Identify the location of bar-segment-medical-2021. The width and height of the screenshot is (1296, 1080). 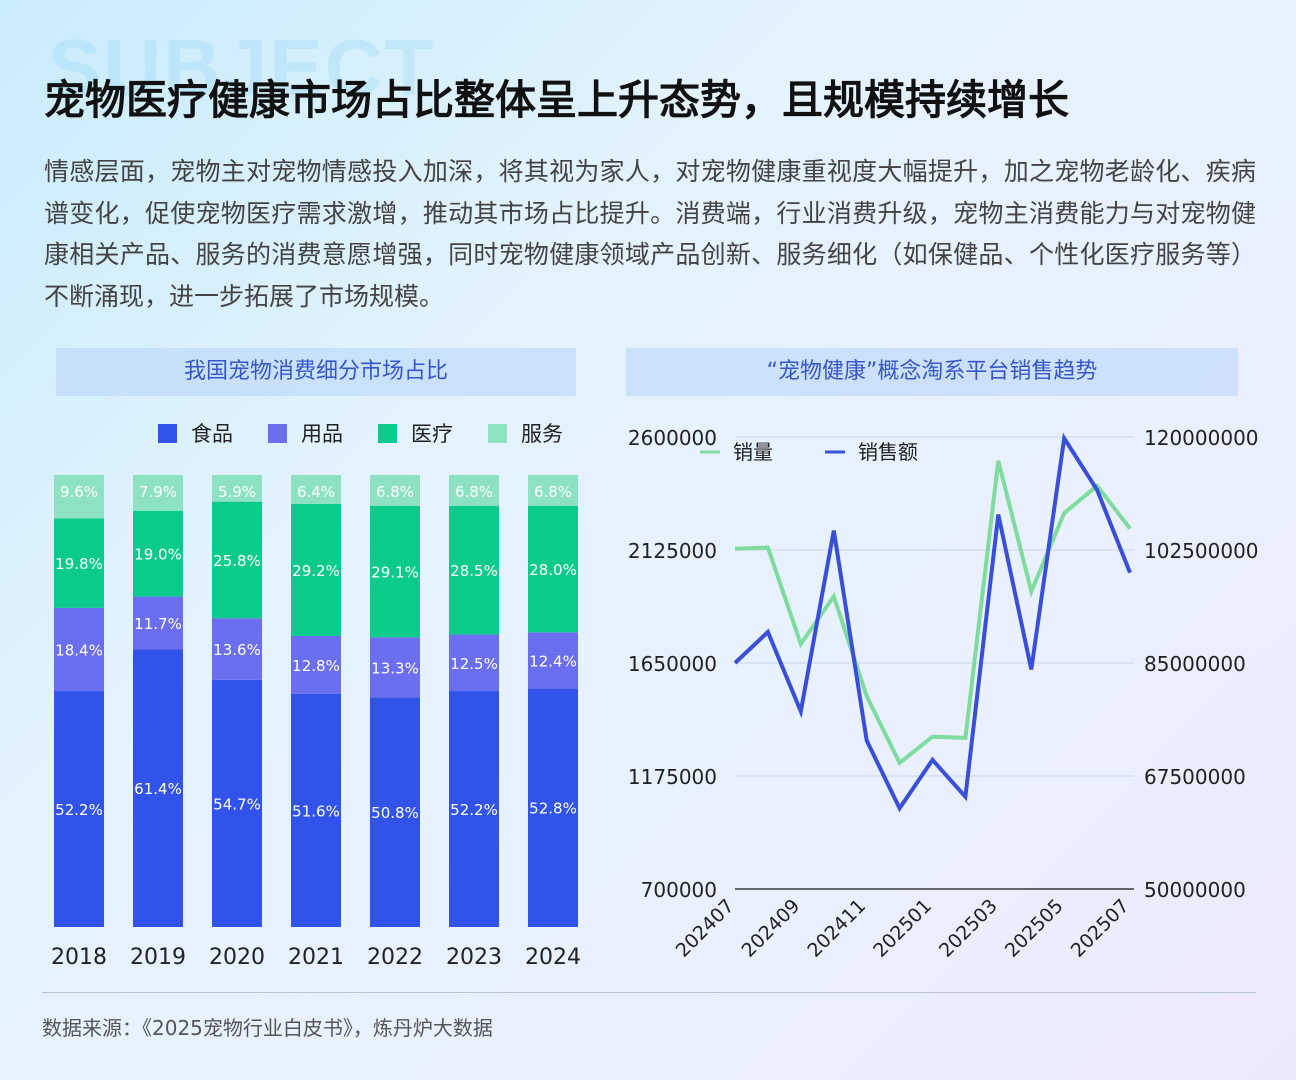
(316, 569).